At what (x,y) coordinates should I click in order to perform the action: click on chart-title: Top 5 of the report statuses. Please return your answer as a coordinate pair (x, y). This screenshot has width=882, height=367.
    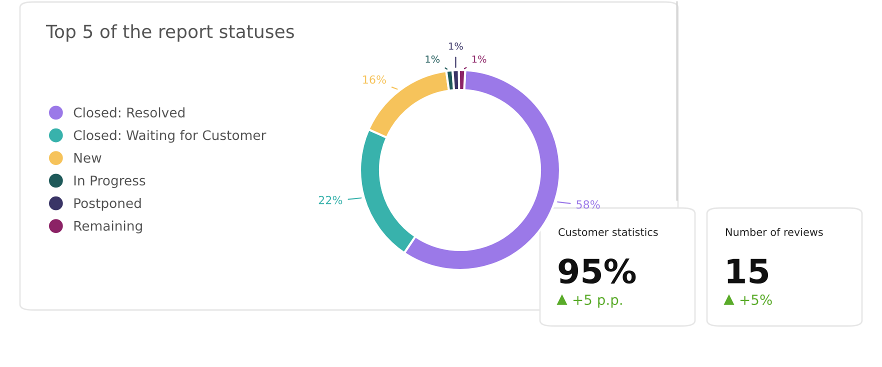
    Looking at the image, I should click on (170, 33).